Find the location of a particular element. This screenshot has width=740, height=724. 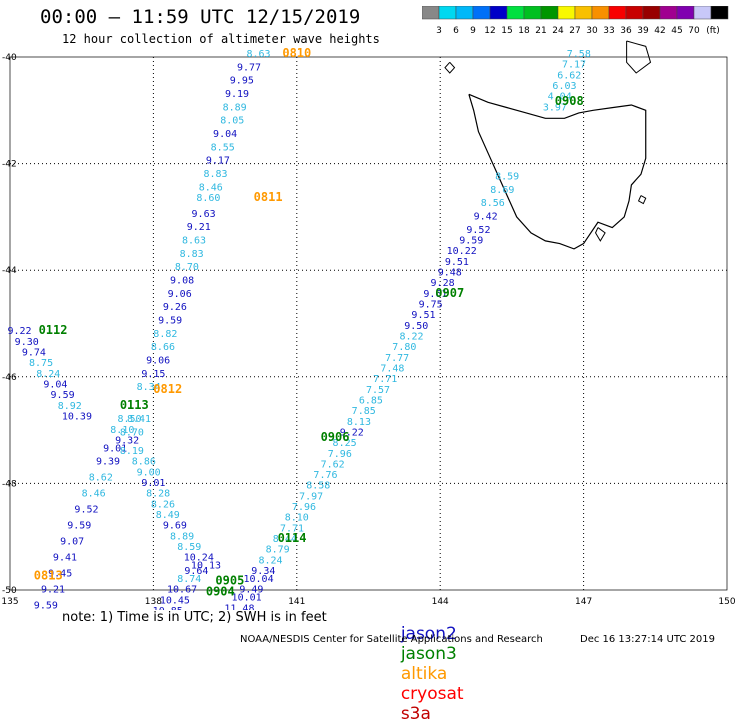

wave-height-value: 7.97 is located at coordinates (311, 496).